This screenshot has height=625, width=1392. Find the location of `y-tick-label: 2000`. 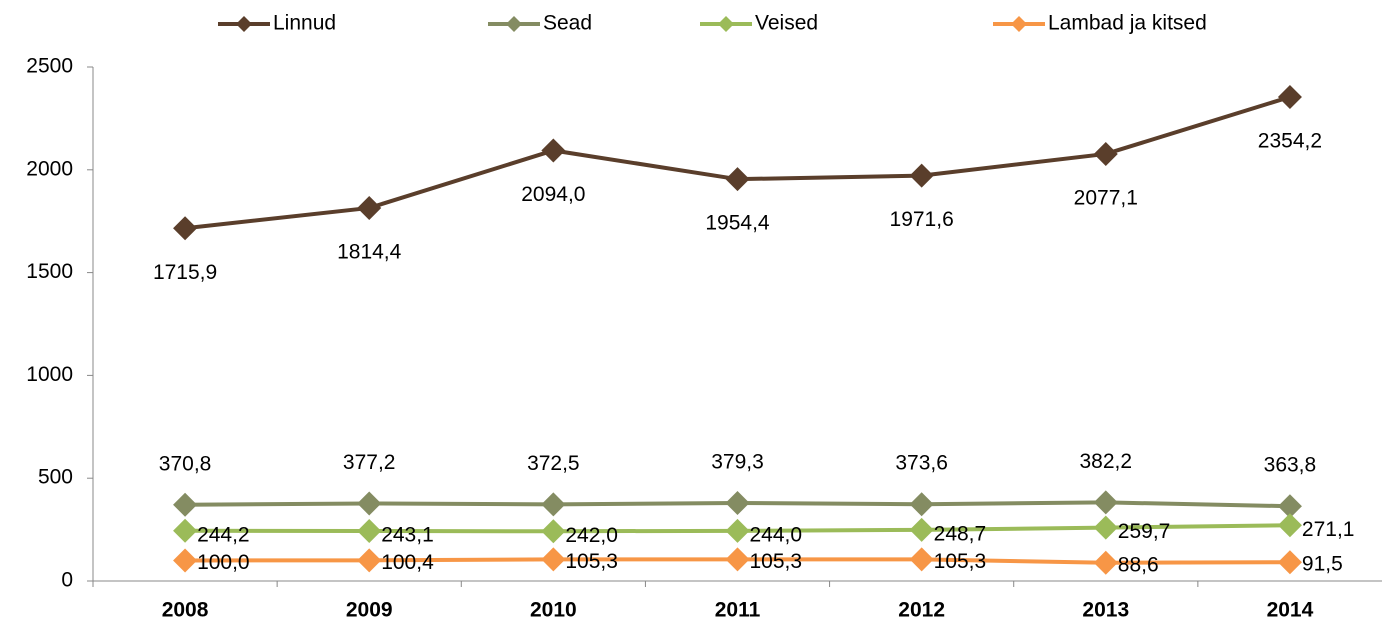

y-tick-label: 2000 is located at coordinates (49, 168).